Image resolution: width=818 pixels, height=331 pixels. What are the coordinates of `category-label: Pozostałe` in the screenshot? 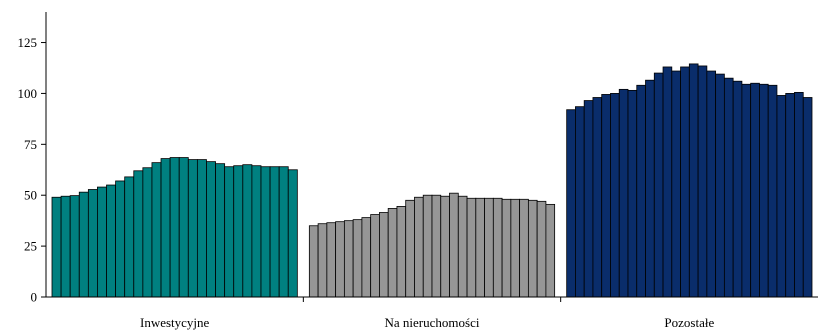 It's located at (689, 322).